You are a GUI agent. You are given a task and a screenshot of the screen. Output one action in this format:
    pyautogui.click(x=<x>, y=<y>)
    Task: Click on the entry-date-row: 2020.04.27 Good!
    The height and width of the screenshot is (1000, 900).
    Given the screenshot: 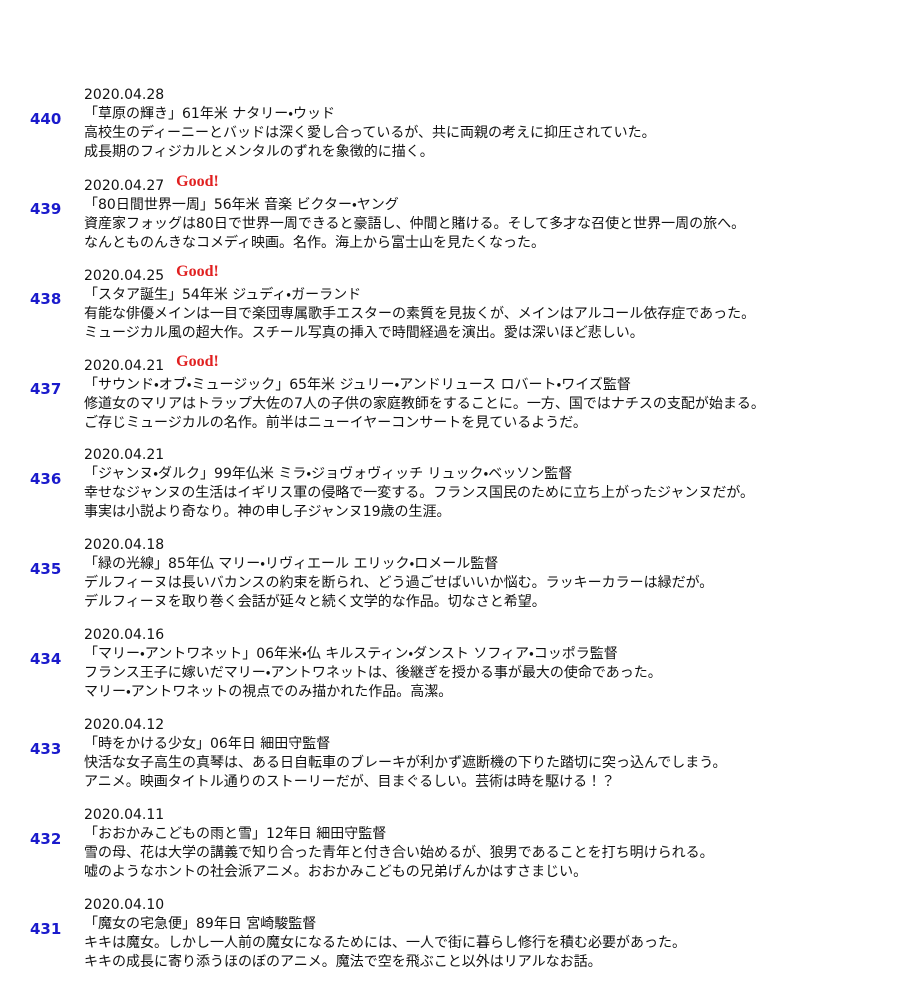 What is the action you would take?
    pyautogui.click(x=414, y=184)
    